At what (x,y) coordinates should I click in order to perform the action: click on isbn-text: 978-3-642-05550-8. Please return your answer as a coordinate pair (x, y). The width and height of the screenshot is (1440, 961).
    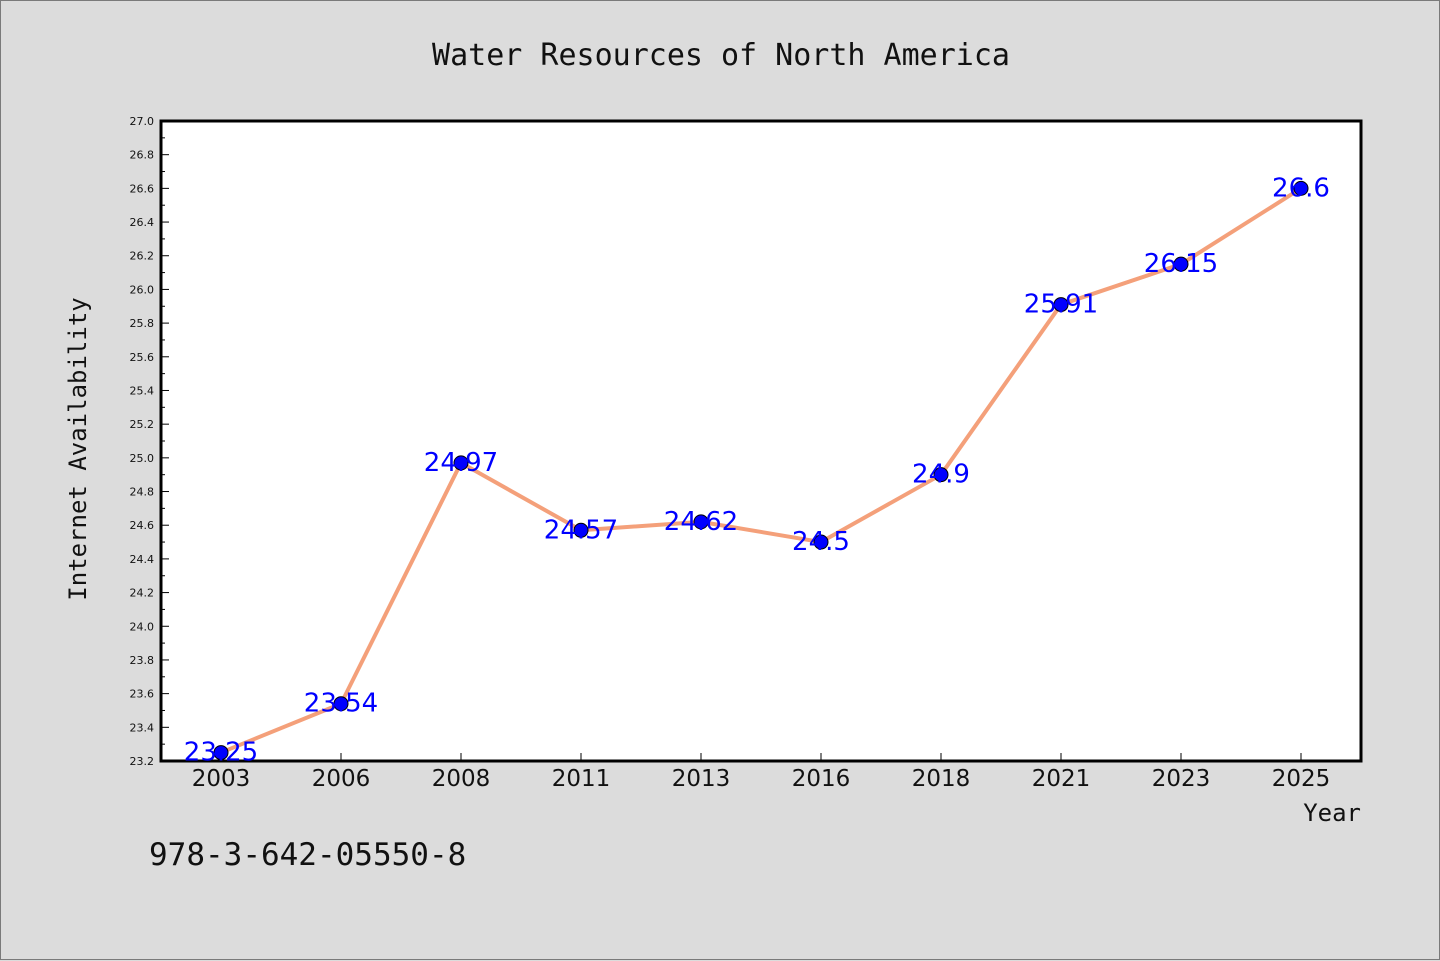
    Looking at the image, I should click on (307, 855).